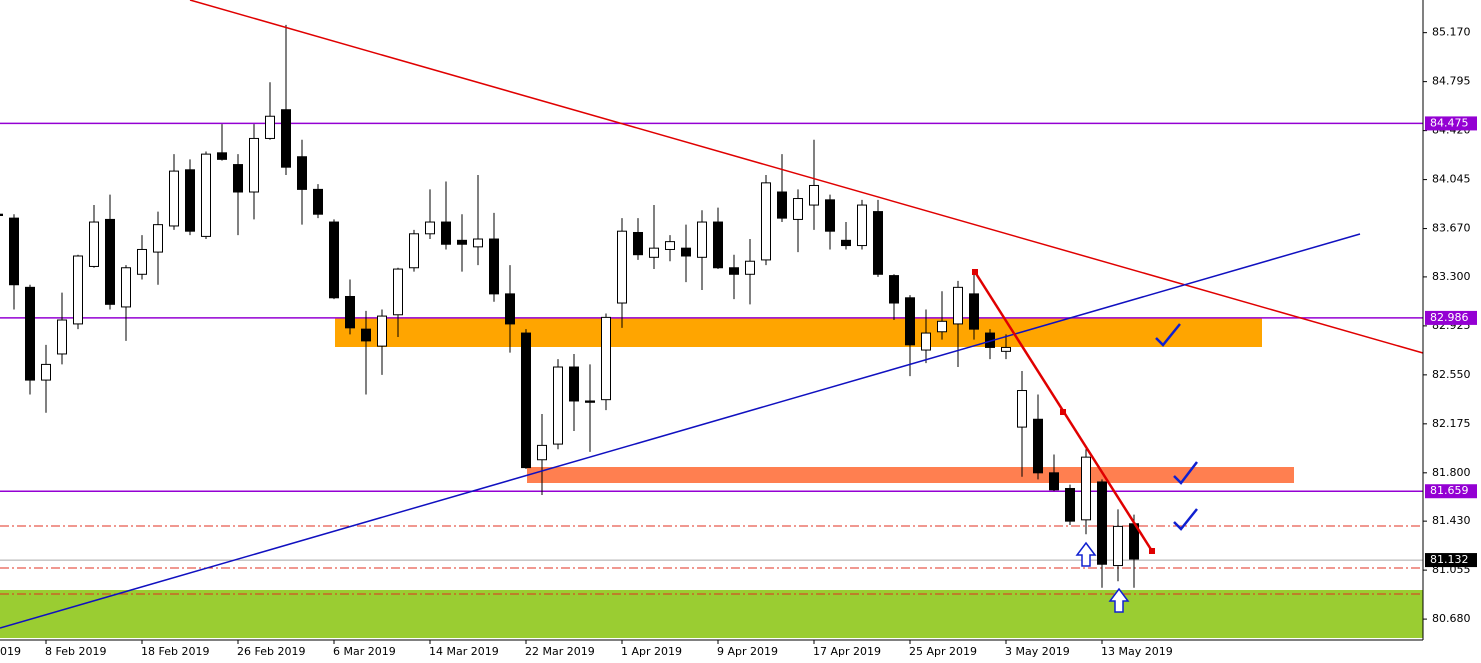 The image size is (1481, 663). Describe the element at coordinates (464, 651) in the screenshot. I see `x-tick-label: 14 Mar 2019` at that location.